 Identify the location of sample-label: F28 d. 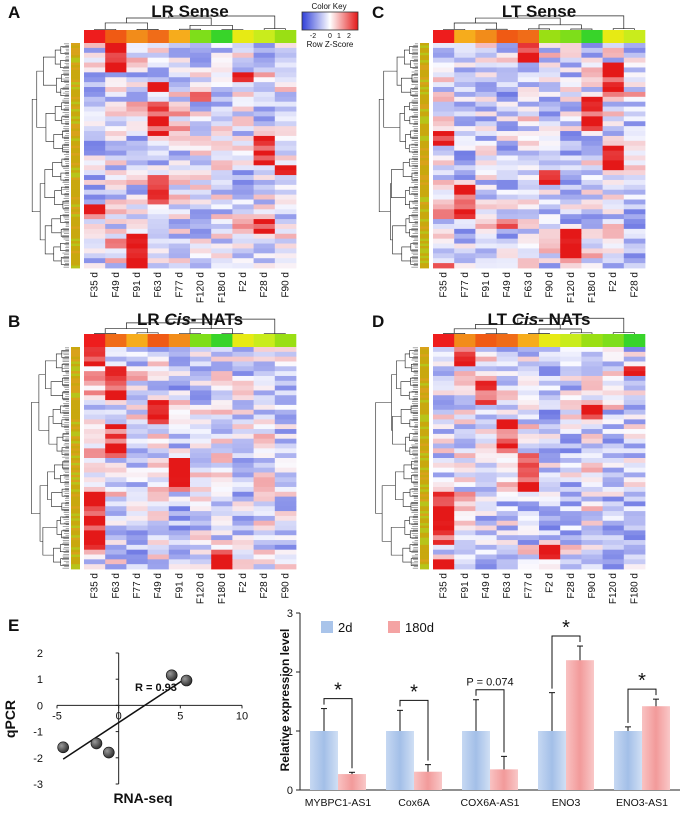
(264, 586).